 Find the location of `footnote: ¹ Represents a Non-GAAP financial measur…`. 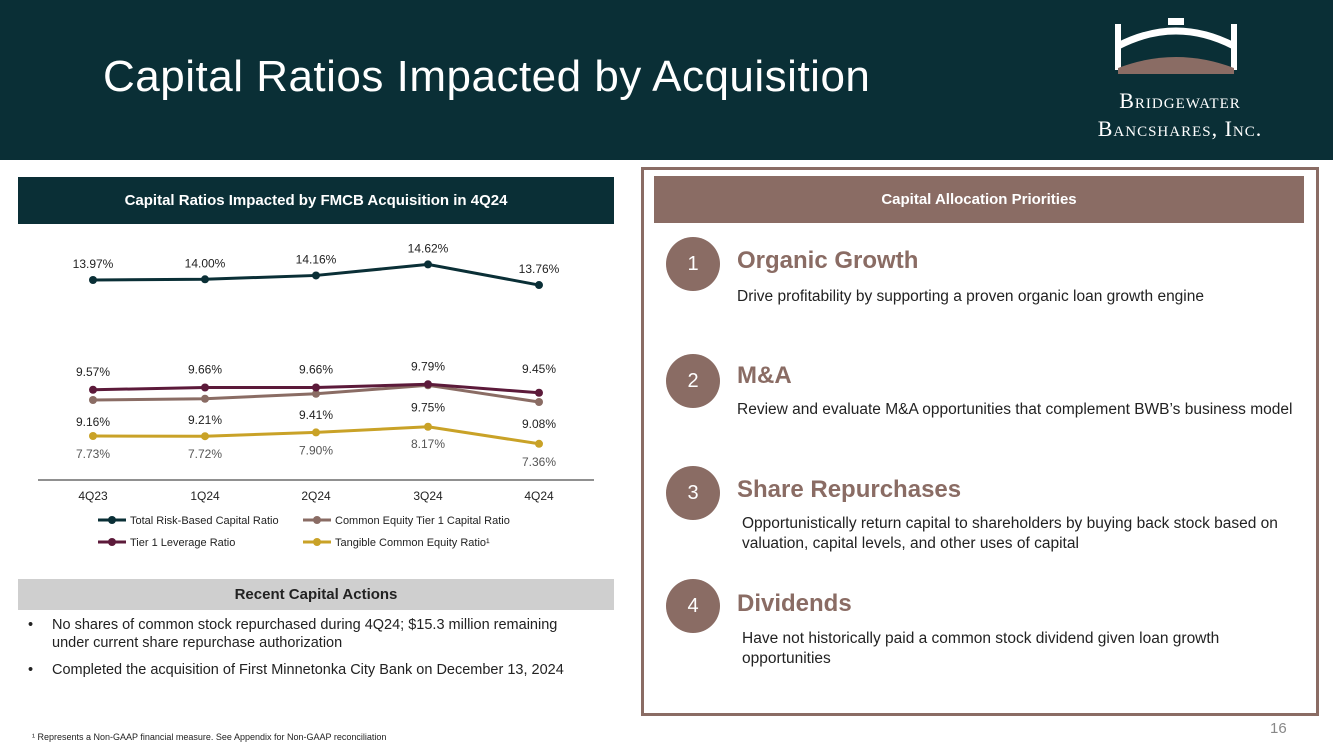

footnote: ¹ Represents a Non-GAAP financial measur… is located at coordinates (209, 737).